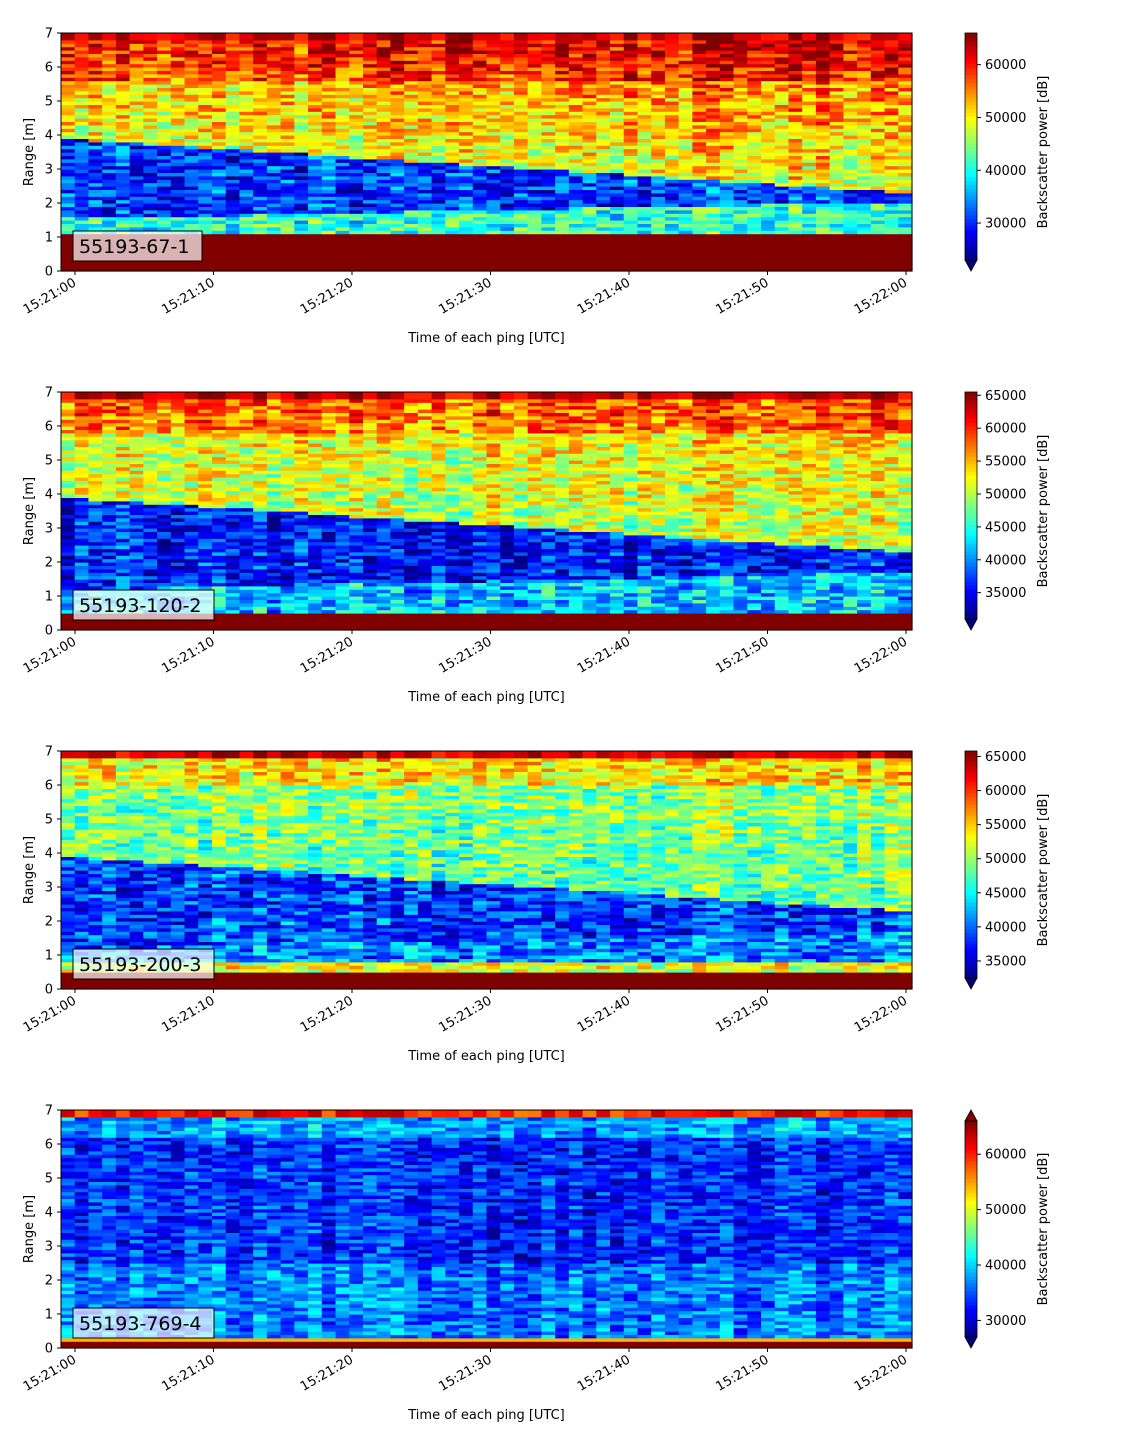 Image resolution: width=1140 pixels, height=1436 pixels. What do you see at coordinates (49, 238) in the screenshot?
I see `y-tick-label: 1` at bounding box center [49, 238].